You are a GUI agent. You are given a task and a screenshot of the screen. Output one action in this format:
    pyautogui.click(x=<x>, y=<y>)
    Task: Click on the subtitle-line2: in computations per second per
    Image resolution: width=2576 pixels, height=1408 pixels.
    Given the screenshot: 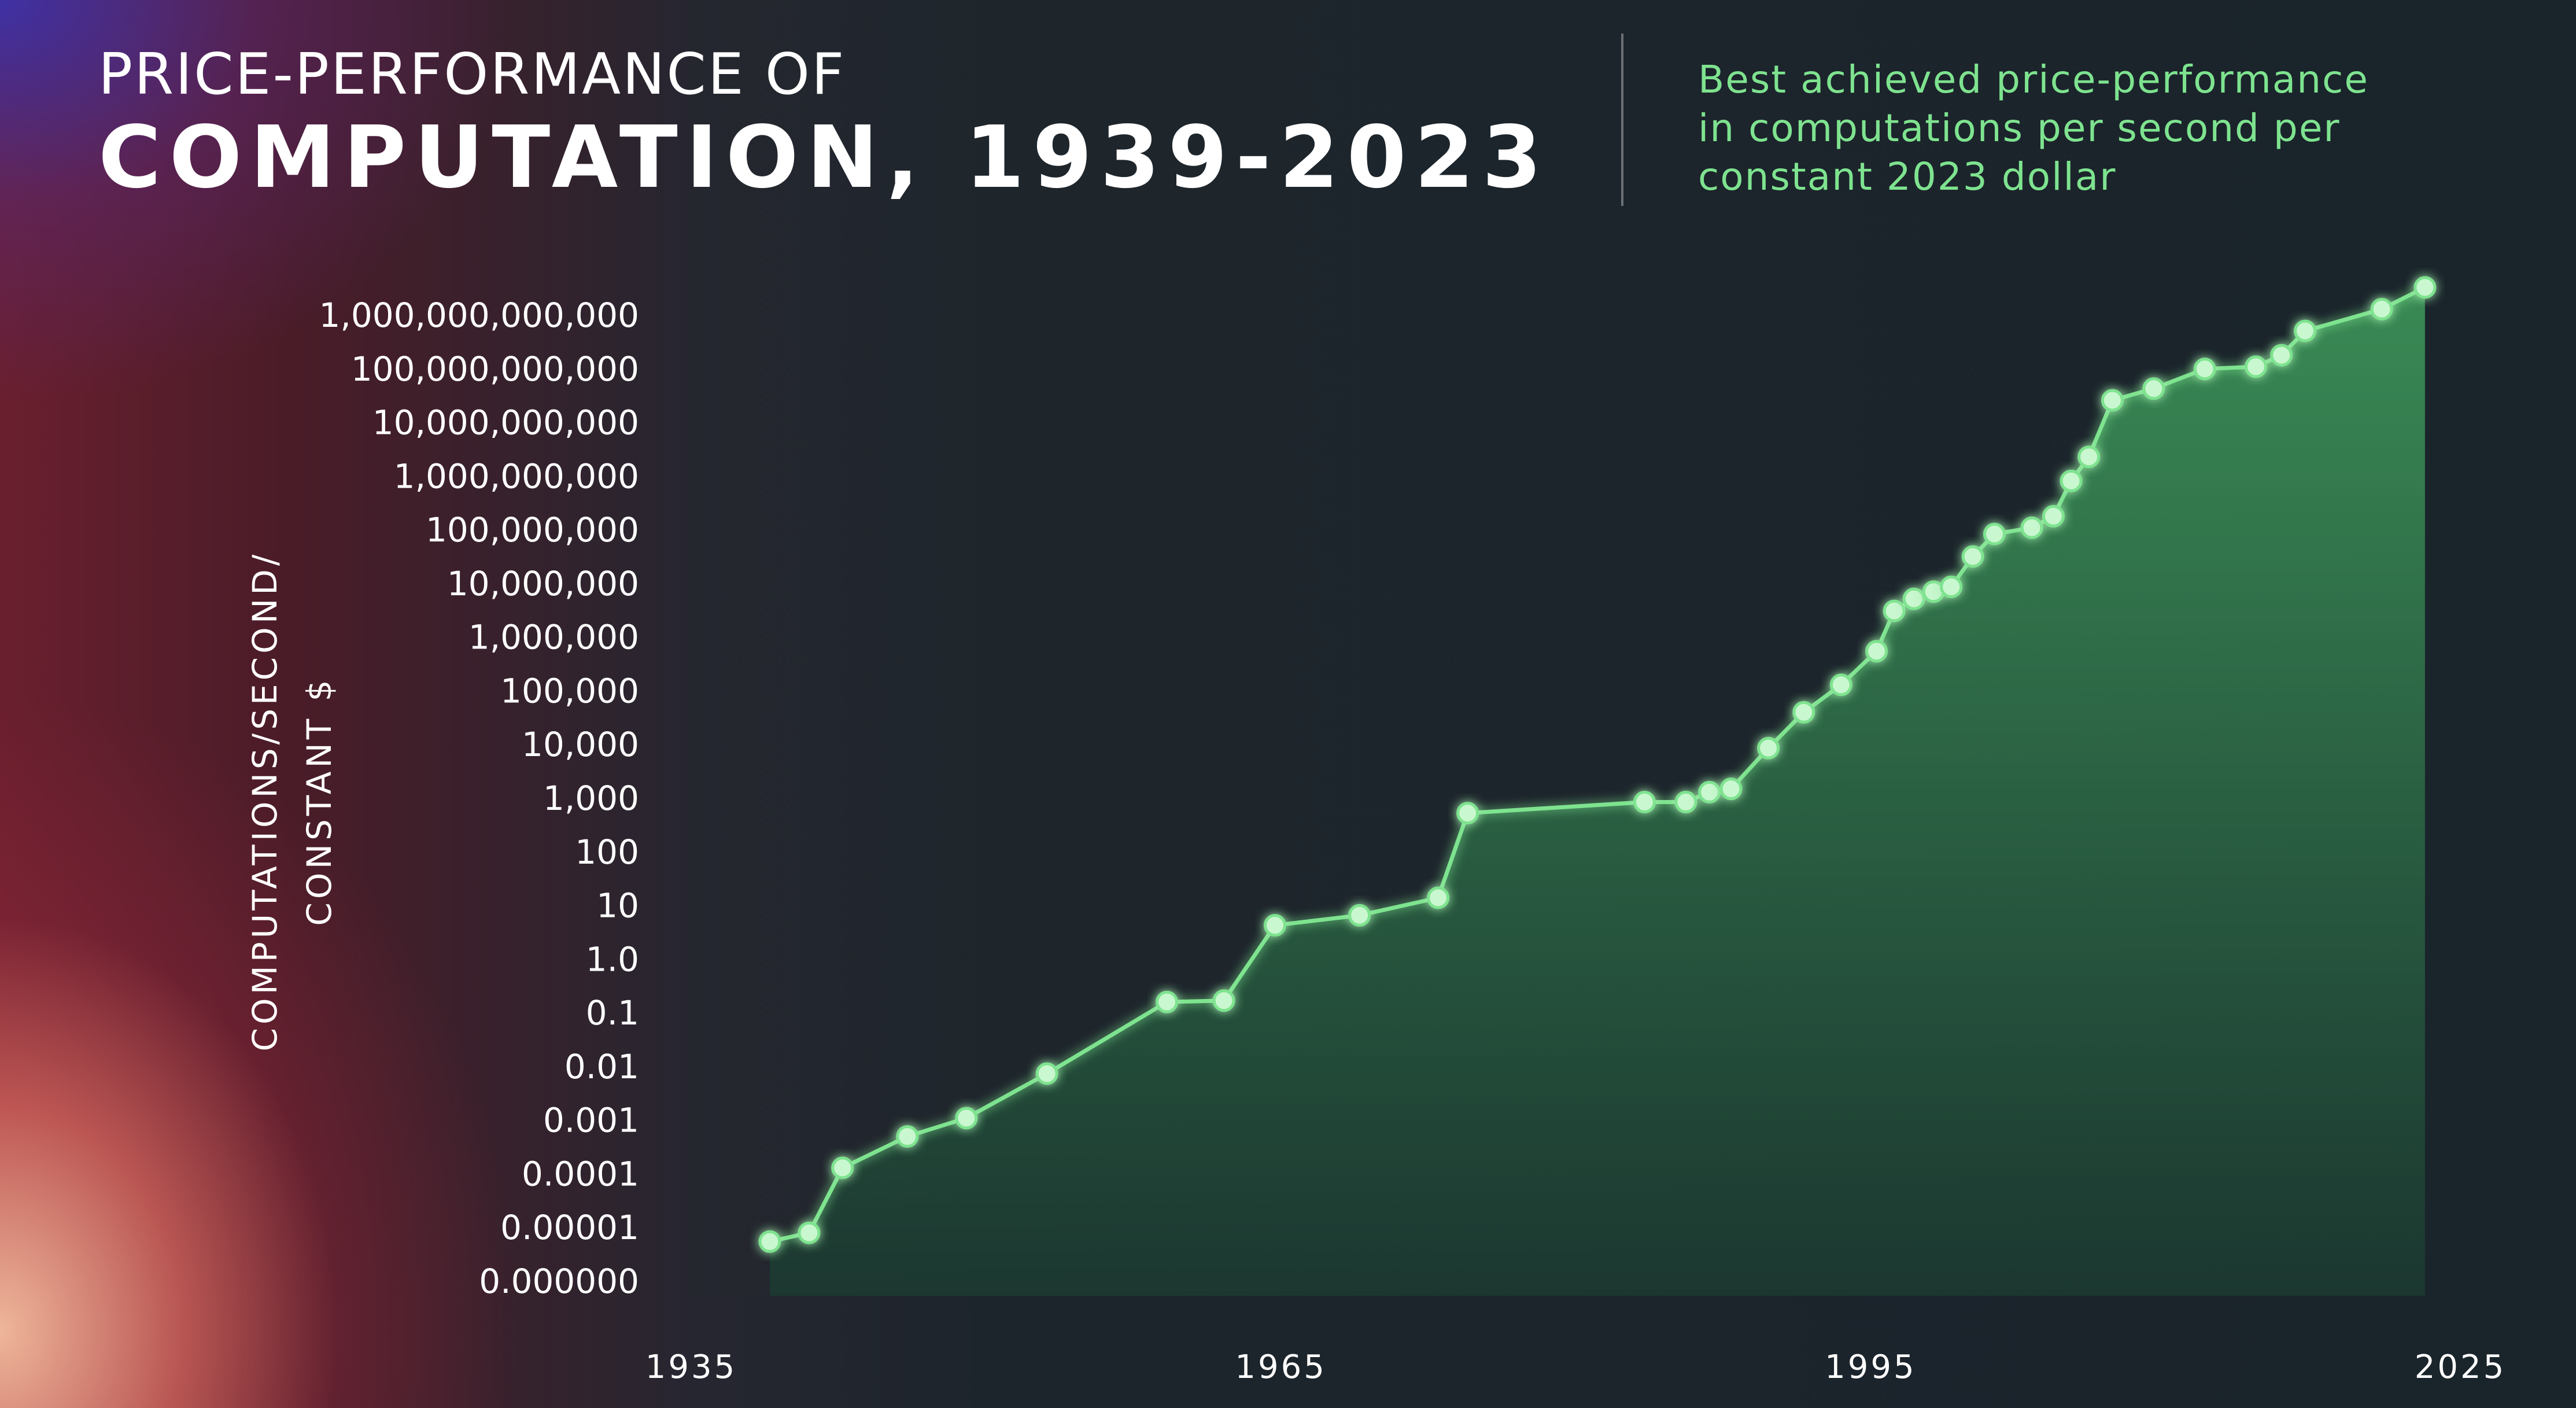 What is the action you would take?
    pyautogui.click(x=2019, y=128)
    